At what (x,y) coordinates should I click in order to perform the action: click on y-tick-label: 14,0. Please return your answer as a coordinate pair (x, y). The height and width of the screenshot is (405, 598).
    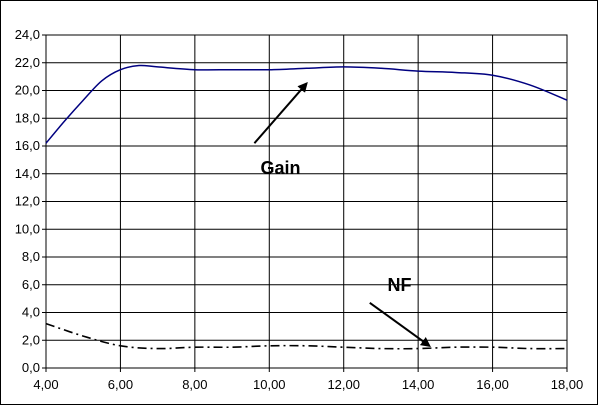
    Looking at the image, I should click on (27, 173).